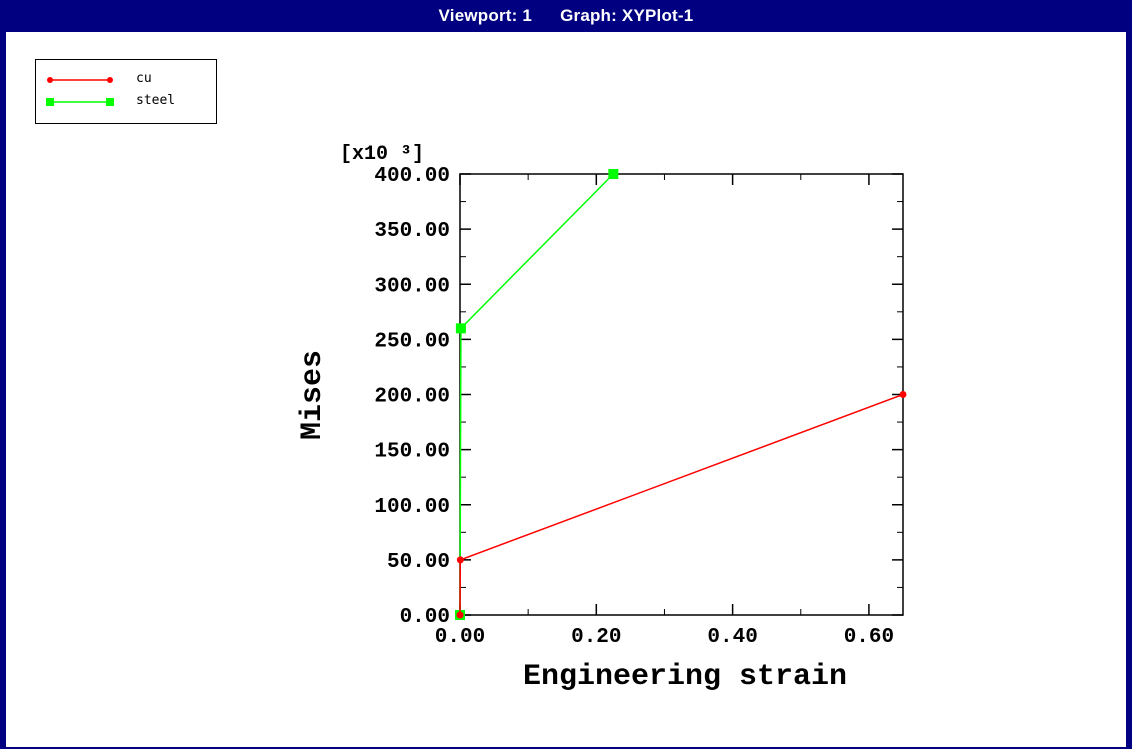 The image size is (1132, 749). What do you see at coordinates (313, 395) in the screenshot?
I see `y-axis-label: Mises` at bounding box center [313, 395].